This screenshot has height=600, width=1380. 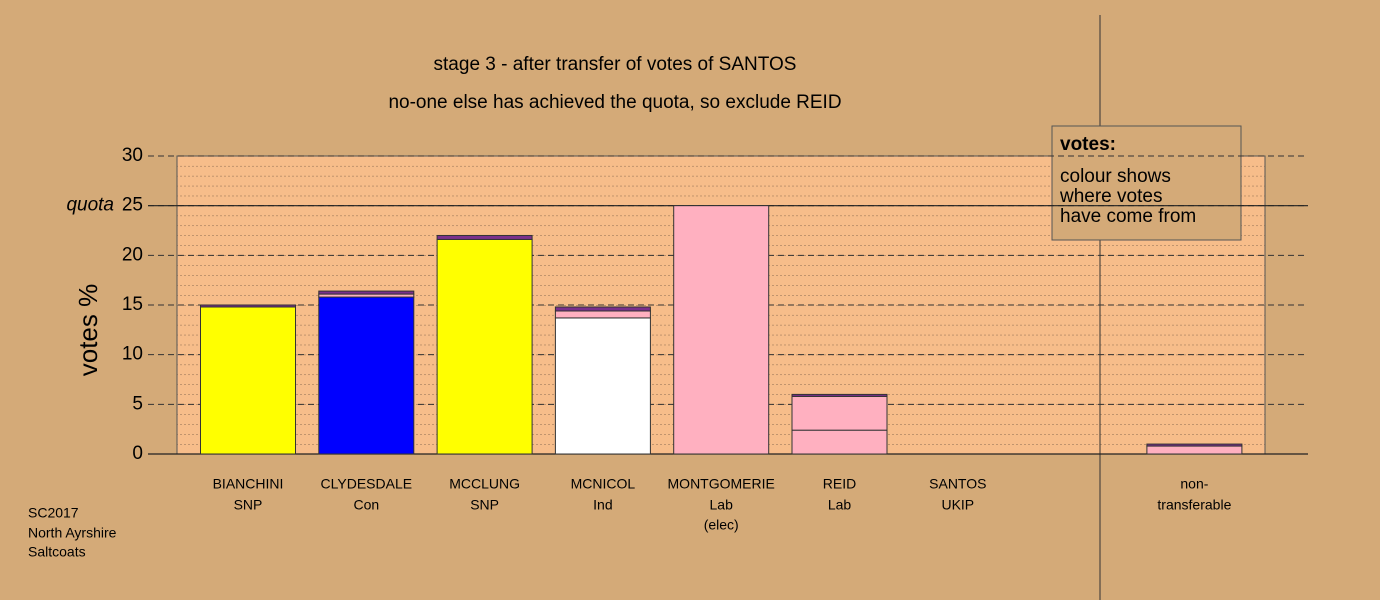 What do you see at coordinates (1194, 505) in the screenshot?
I see `x-tick-sublabel: transferable` at bounding box center [1194, 505].